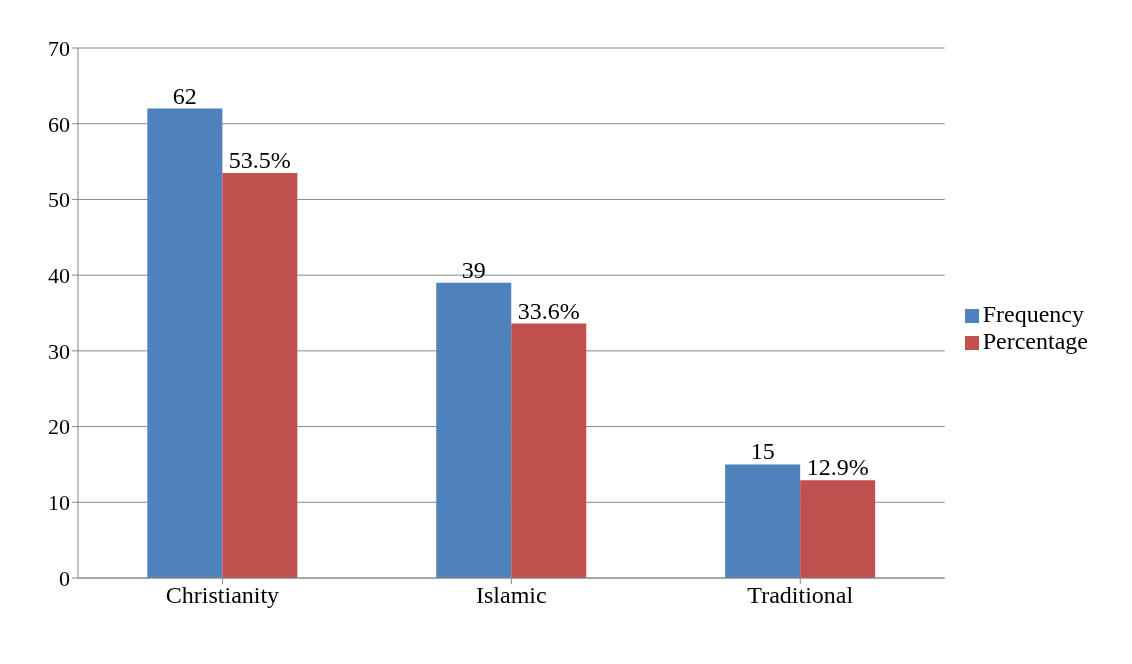  What do you see at coordinates (59, 503) in the screenshot?
I see `y-tick-label: 10` at bounding box center [59, 503].